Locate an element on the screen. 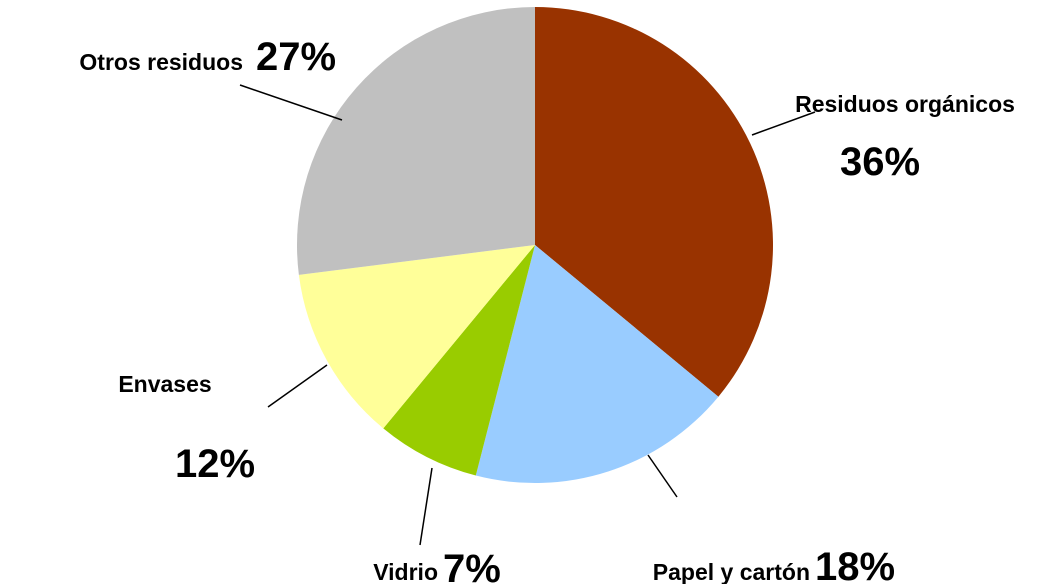 This screenshot has height=584, width=1054. slice-value-label: 12% is located at coordinates (215, 464).